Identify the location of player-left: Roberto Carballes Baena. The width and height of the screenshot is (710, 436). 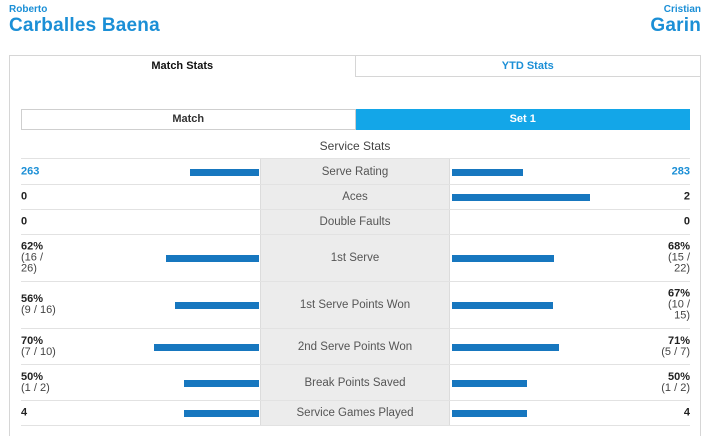
(84, 20).